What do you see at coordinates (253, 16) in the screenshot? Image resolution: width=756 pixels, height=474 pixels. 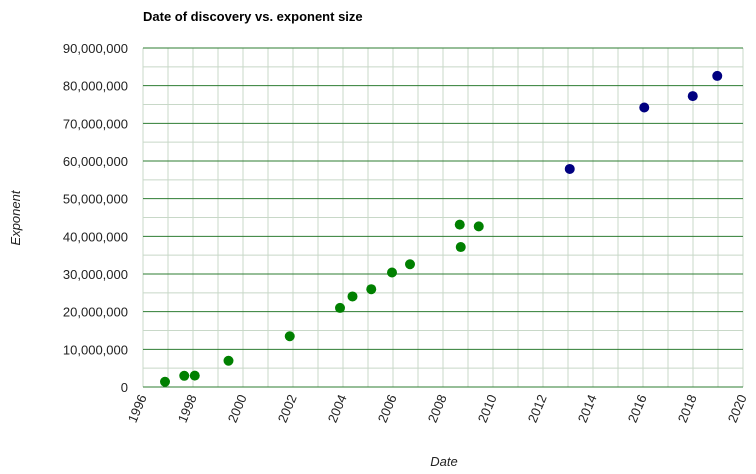 I see `chart-title: Date of discovery vs. exponent size` at bounding box center [253, 16].